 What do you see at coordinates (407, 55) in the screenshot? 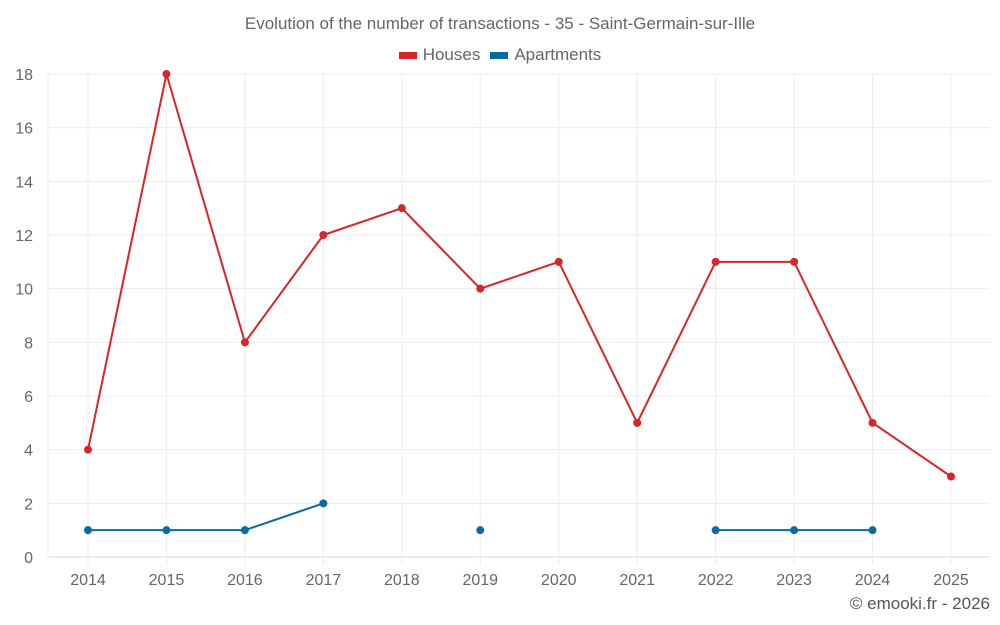
I see `legend-swatch-houses` at bounding box center [407, 55].